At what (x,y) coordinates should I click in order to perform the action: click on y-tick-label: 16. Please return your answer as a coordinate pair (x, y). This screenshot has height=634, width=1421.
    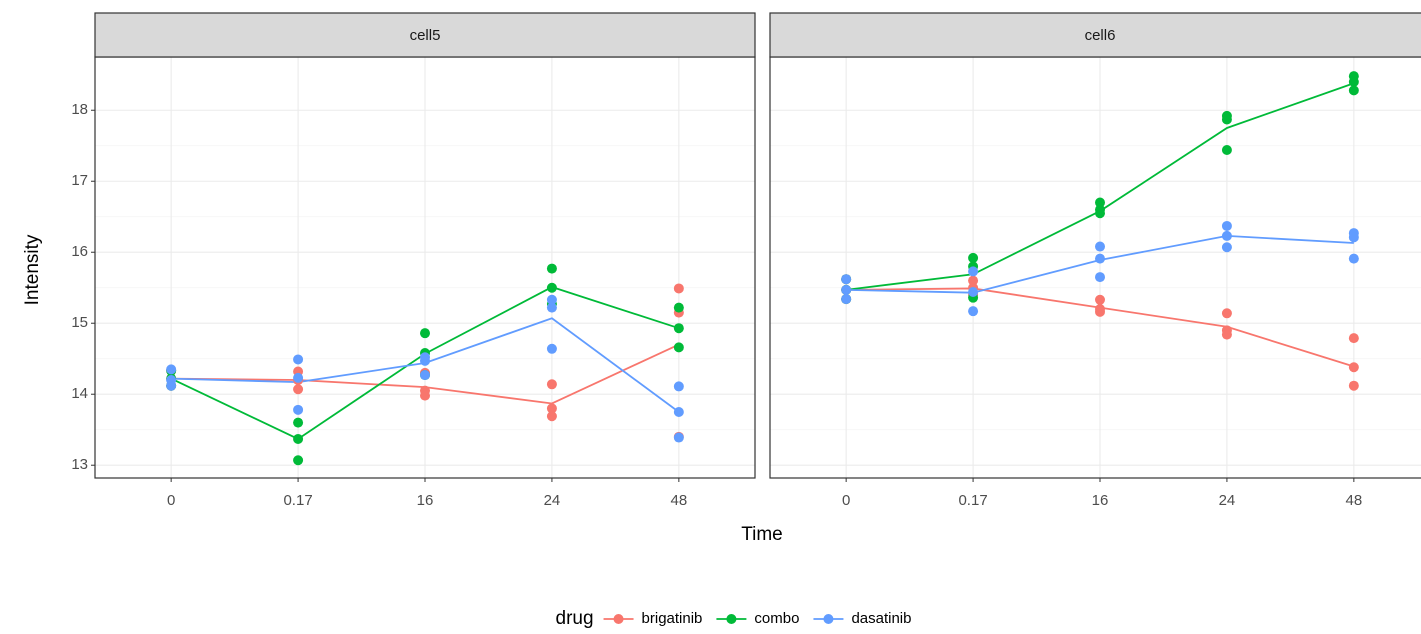
    Looking at the image, I should click on (79, 251).